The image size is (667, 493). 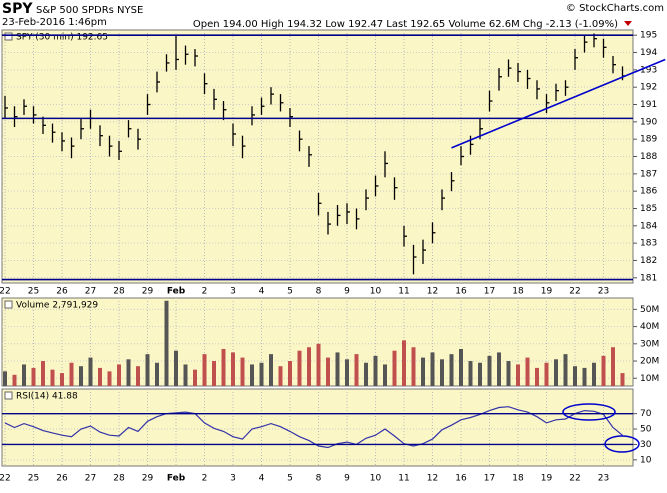 What do you see at coordinates (17, 9) in the screenshot?
I see `symbol: SPY` at bounding box center [17, 9].